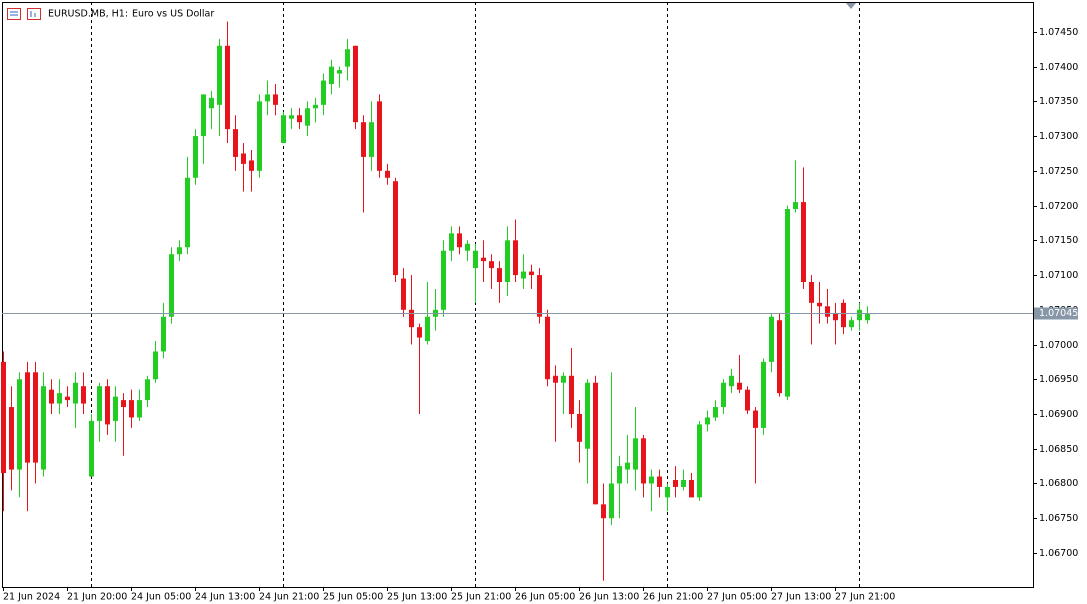 Image resolution: width=1087 pixels, height=604 pixels. I want to click on x-tick-label: 26 Jun 21:00, so click(673, 597).